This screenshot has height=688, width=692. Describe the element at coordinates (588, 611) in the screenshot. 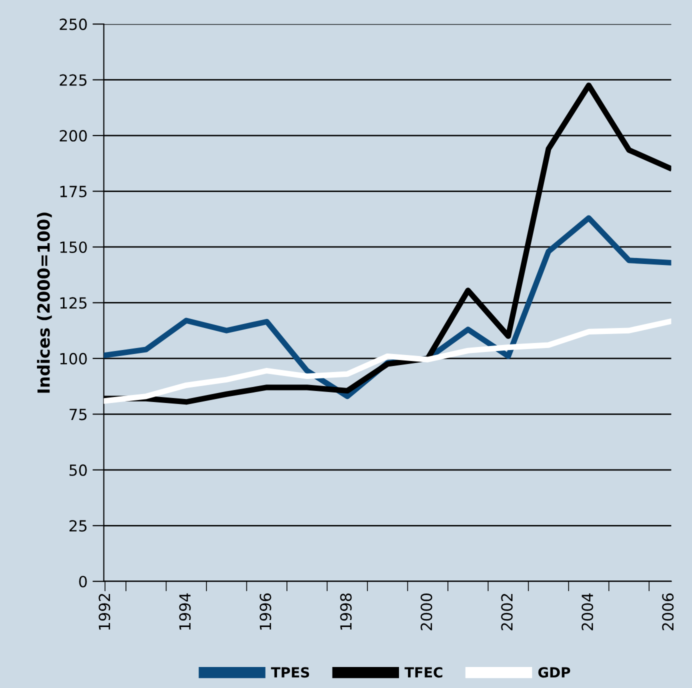

I see `x-tick-label: 2004` at that location.